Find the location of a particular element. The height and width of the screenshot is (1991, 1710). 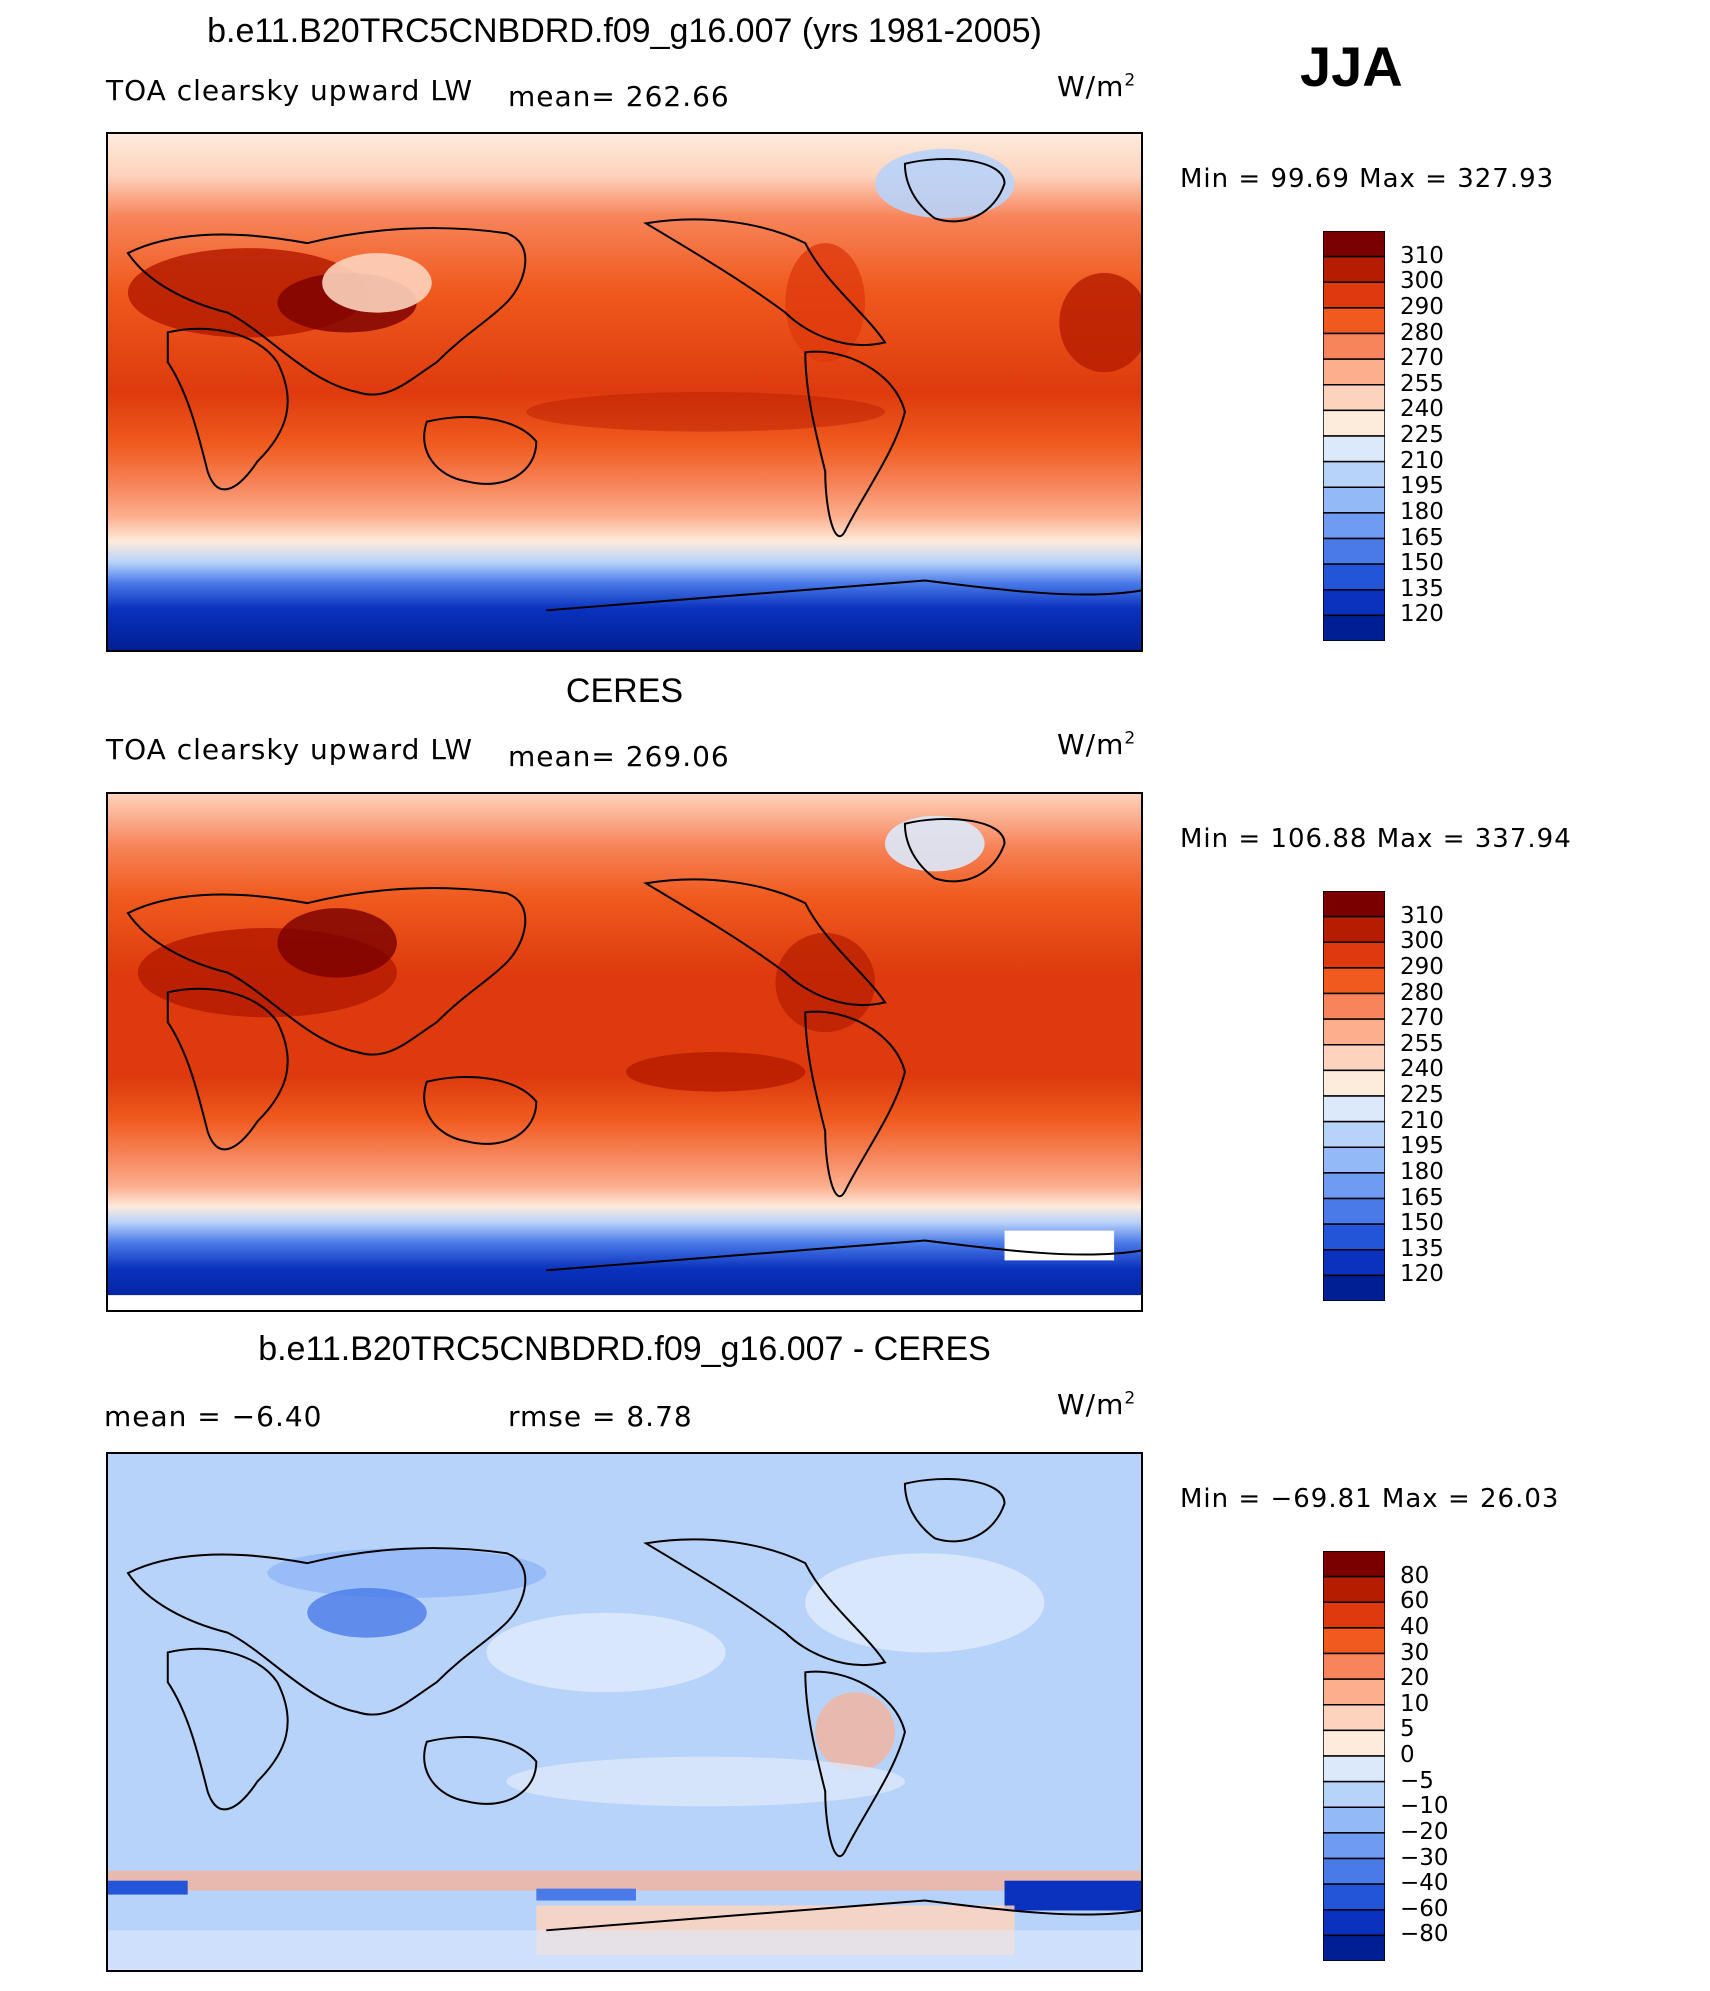

panel-ceres-colorbar is located at coordinates (1354, 1096).